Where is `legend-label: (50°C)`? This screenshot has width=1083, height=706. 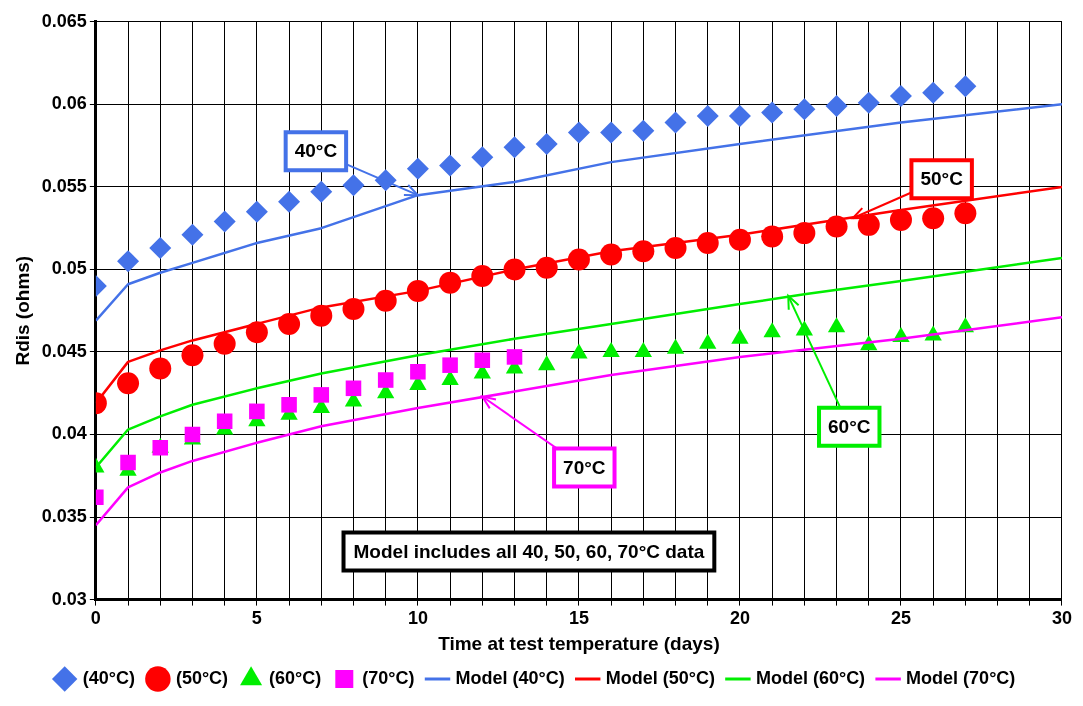
legend-label: (50°C) is located at coordinates (202, 677).